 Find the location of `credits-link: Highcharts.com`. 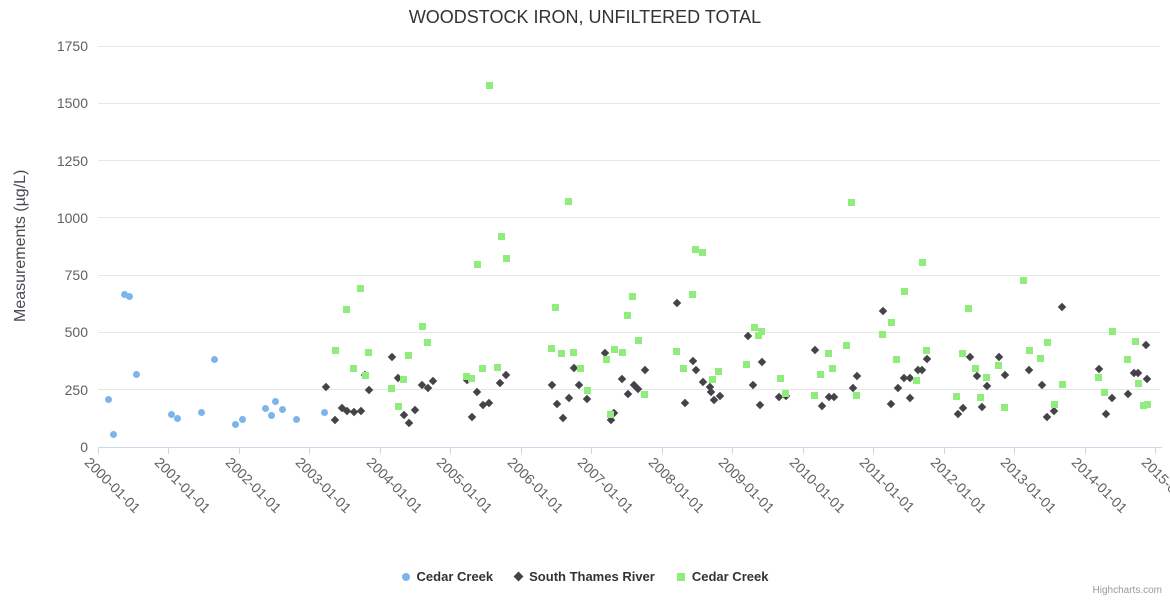

credits-link: Highcharts.com is located at coordinates (1127, 590).